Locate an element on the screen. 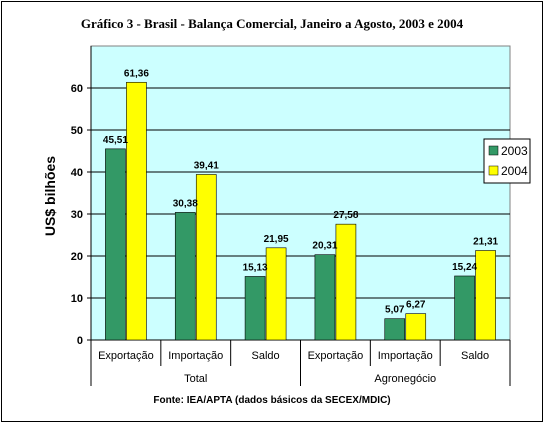  data-label-2004-2: 21,95 is located at coordinates (276, 239).